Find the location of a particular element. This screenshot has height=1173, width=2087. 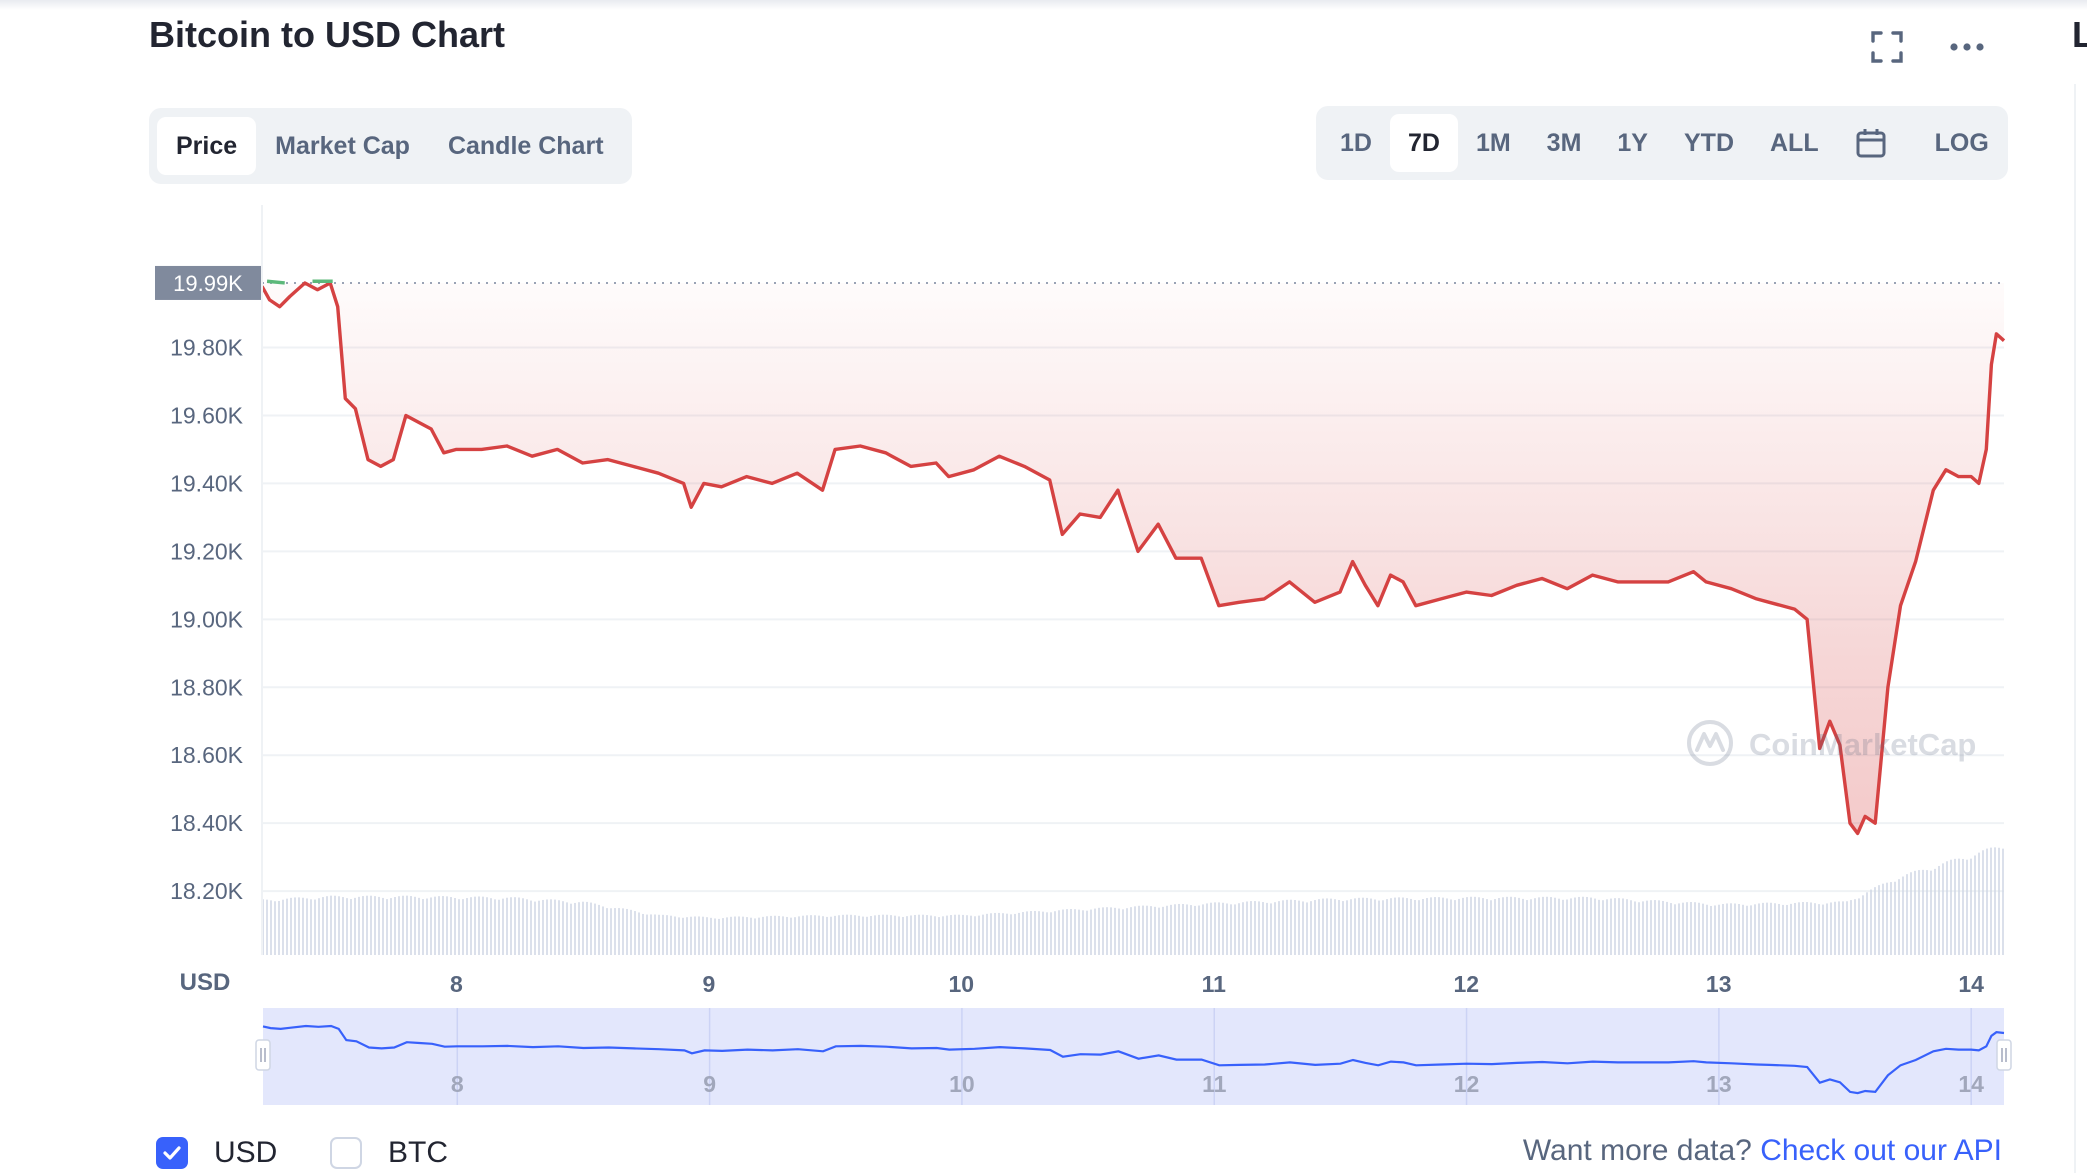

api-promo: Want more data? Check out our API is located at coordinates (1762, 1151).